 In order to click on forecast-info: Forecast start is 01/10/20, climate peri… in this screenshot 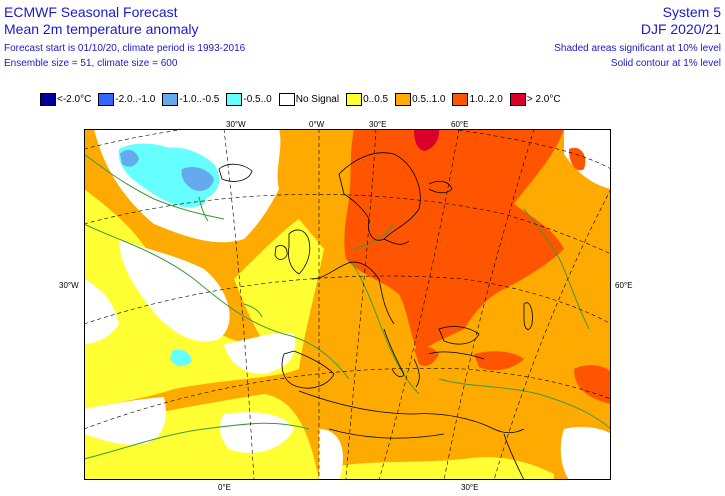, I will do `click(125, 48)`.